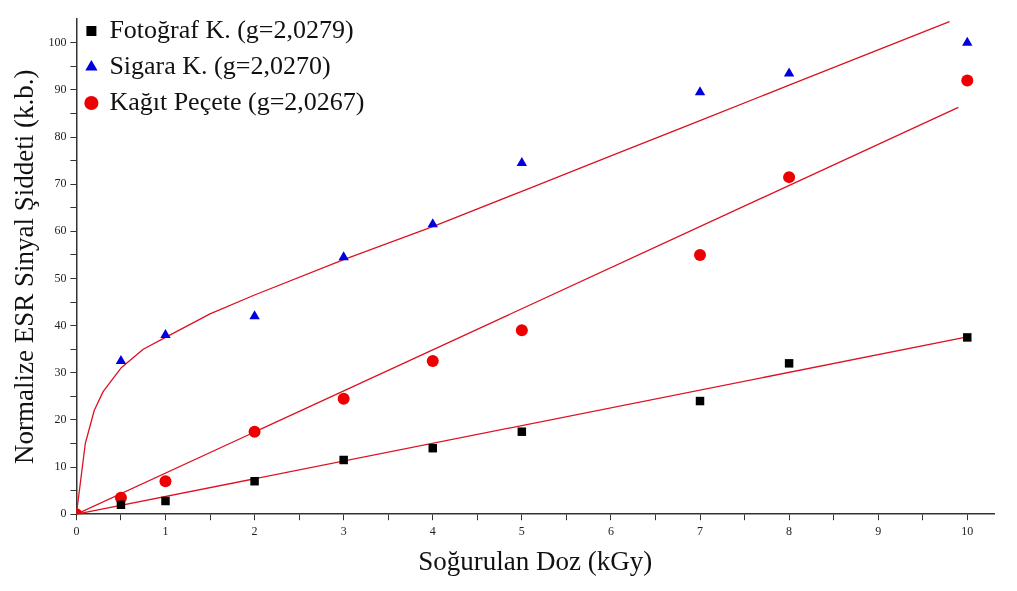 The image size is (1017, 591). I want to click on x-tick-label: 10, so click(967, 530).